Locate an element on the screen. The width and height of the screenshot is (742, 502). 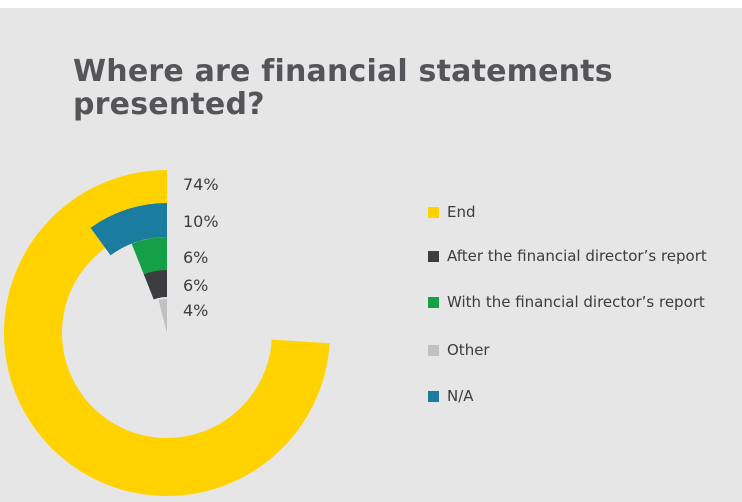
ring-segment-with-the-financial-director-s-report is located at coordinates (149, 256).